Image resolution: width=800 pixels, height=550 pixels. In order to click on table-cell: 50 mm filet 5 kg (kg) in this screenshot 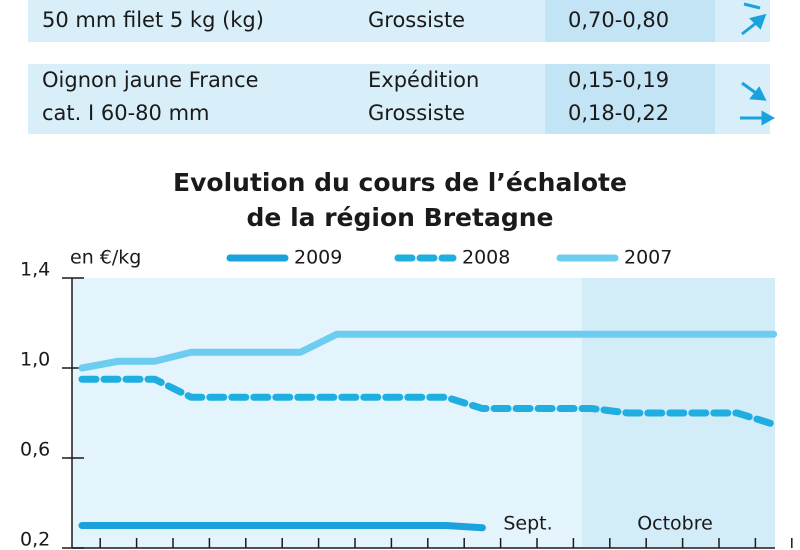, I will do `click(153, 20)`.